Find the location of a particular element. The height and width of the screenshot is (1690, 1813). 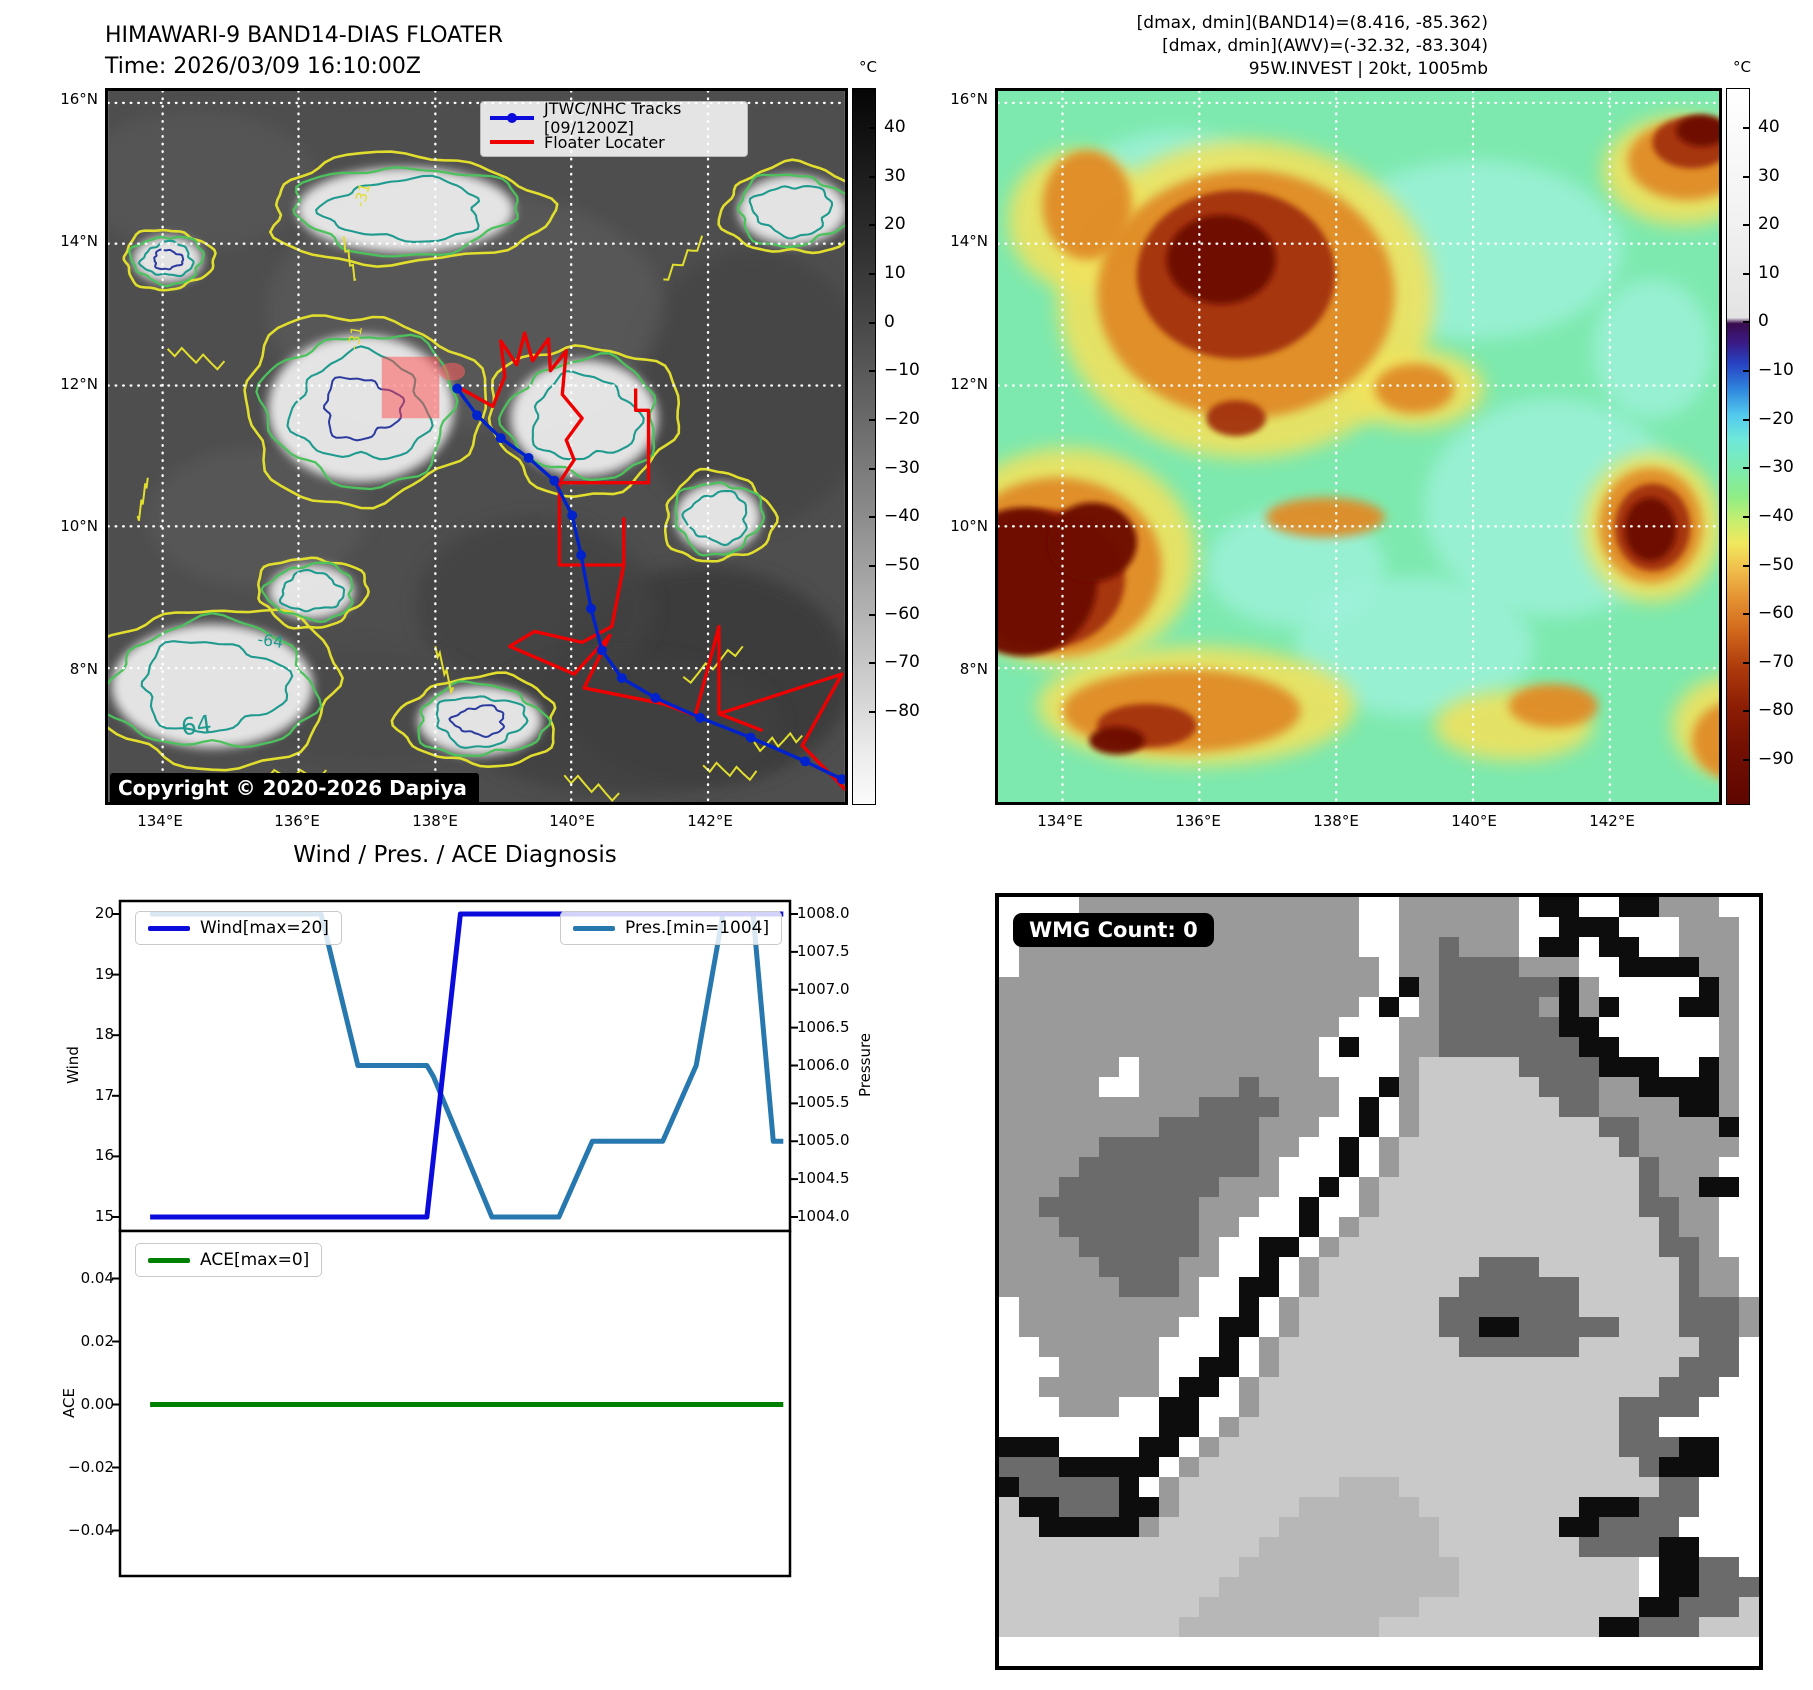

awv-colorbar-unit: °C is located at coordinates (1742, 67).